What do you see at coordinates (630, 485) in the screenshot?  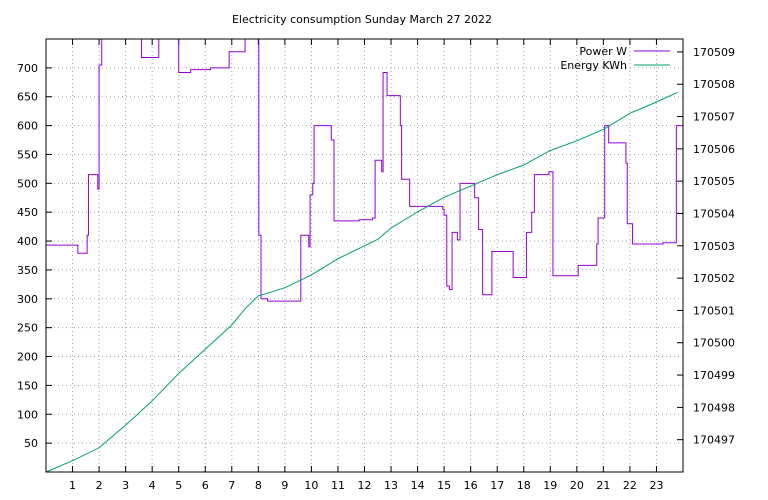 I see `x-tick-label: 22` at bounding box center [630, 485].